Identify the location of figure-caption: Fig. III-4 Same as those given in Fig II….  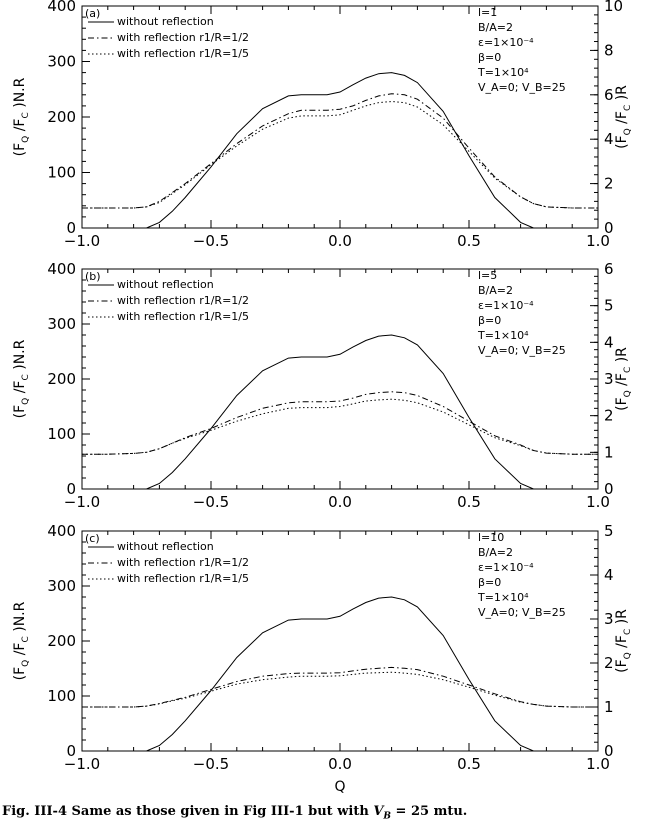
(235, 813).